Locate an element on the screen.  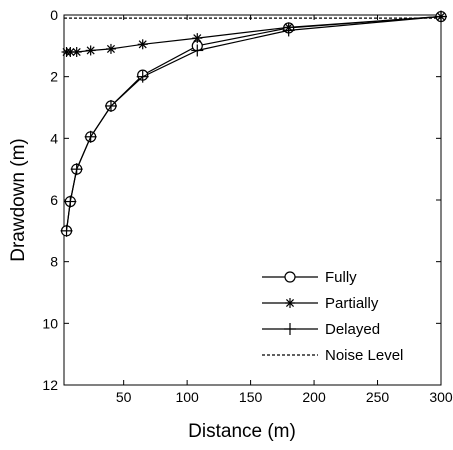
legend-label-1: Partially is located at coordinates (352, 303).